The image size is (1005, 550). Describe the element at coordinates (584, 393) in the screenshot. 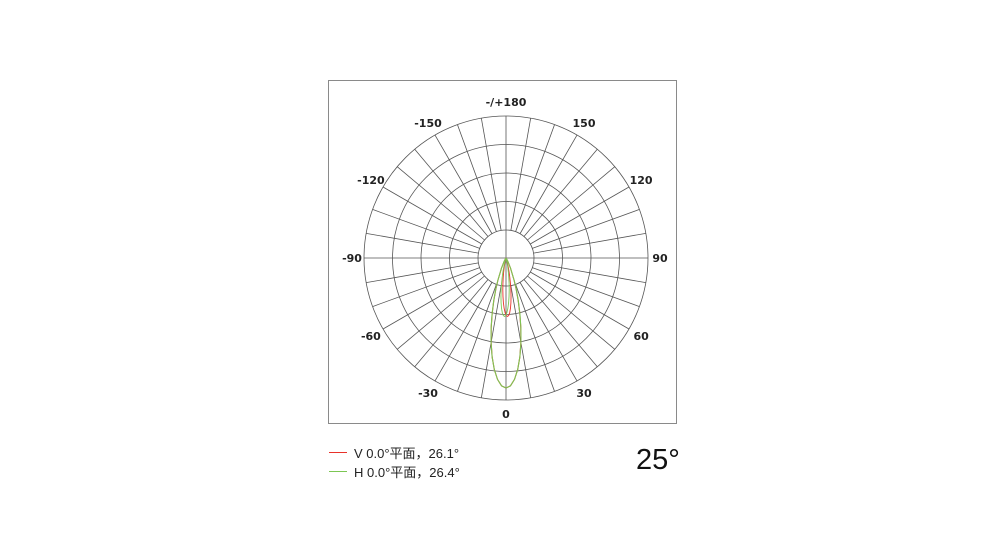

I see `angle-label: 30` at that location.